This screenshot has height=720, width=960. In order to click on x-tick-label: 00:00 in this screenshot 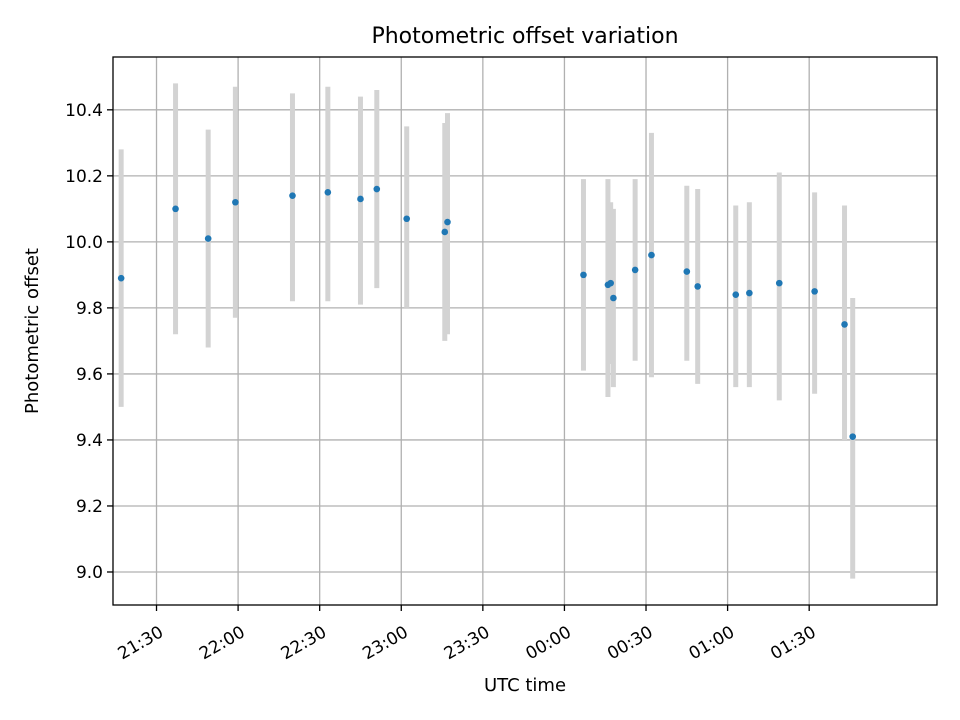, I will do `click(548, 643)`.